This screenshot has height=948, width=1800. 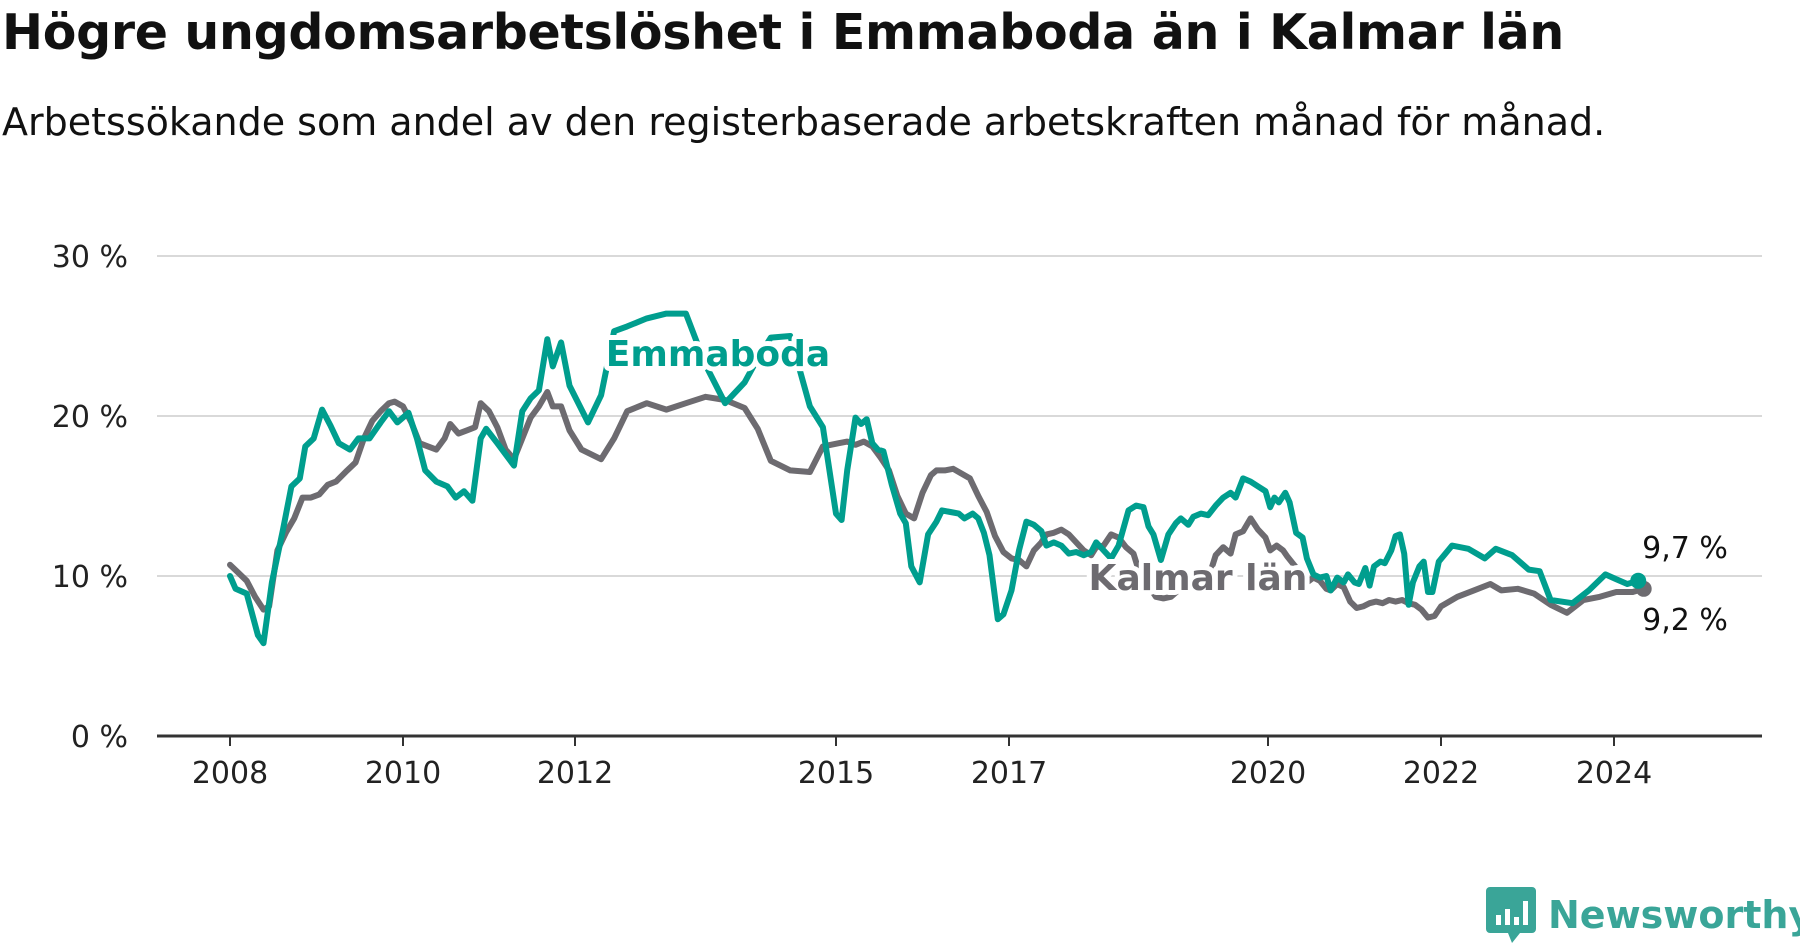 What do you see at coordinates (1198, 578) in the screenshot?
I see `series-name-label: Kalmar län` at bounding box center [1198, 578].